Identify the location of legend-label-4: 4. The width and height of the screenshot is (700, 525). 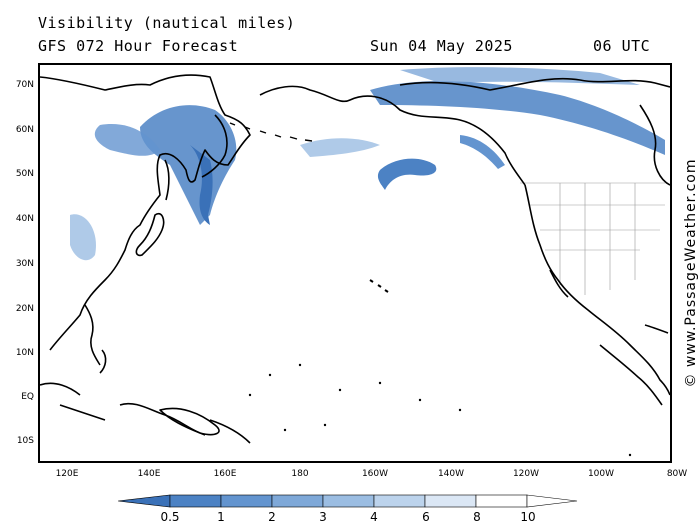
(374, 517).